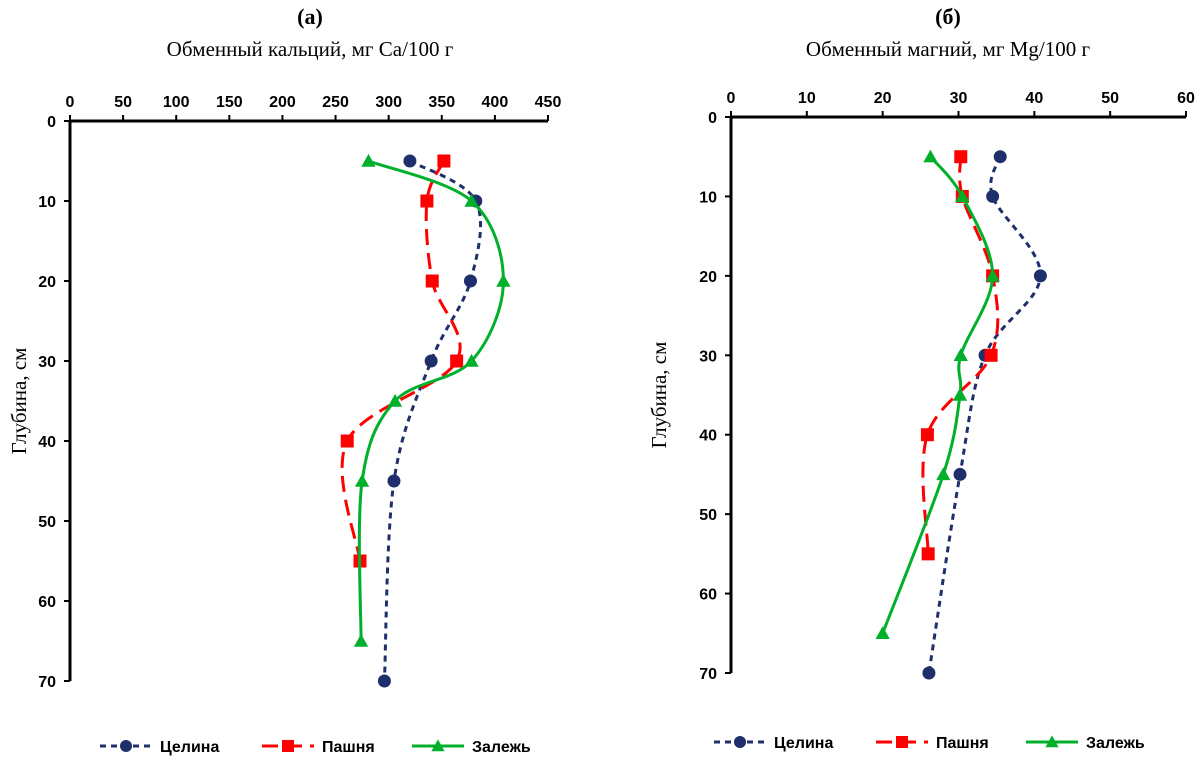 The height and width of the screenshot is (762, 1203). I want to click on x-tick-label: 60, so click(1186, 98).